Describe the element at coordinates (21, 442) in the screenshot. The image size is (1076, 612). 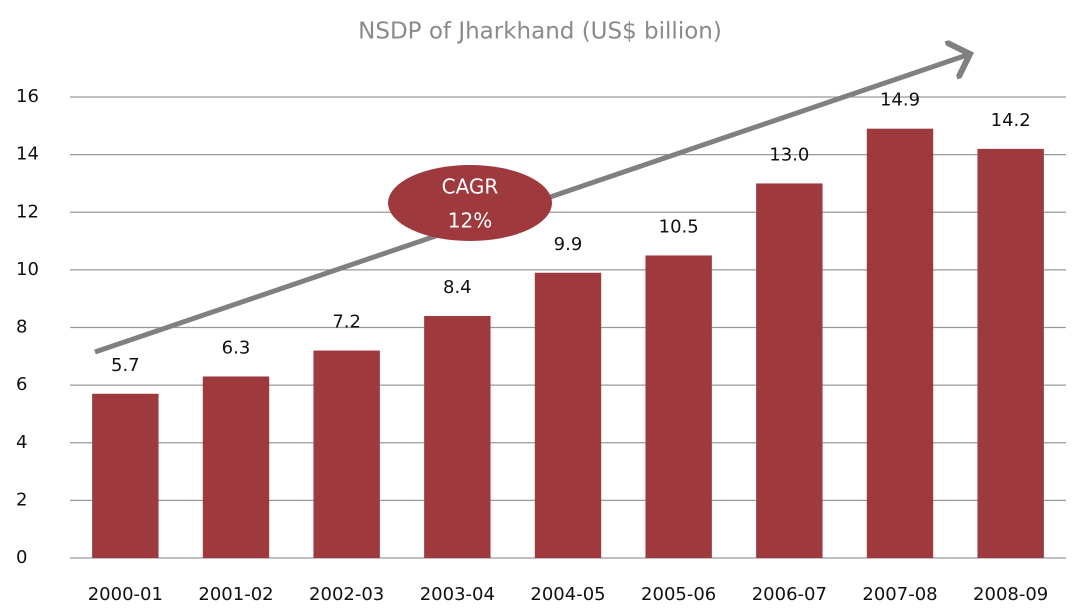
I see `y-tick-label: 4` at that location.